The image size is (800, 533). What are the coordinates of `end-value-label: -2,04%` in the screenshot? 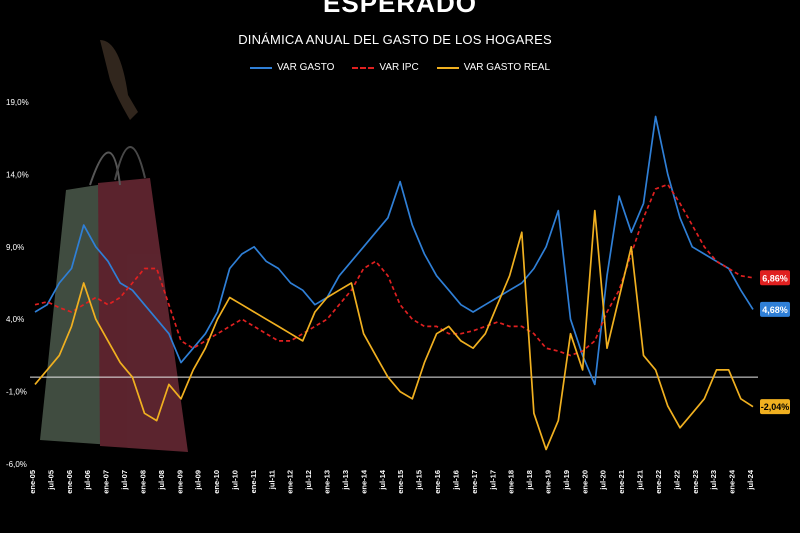 It's located at (775, 407).